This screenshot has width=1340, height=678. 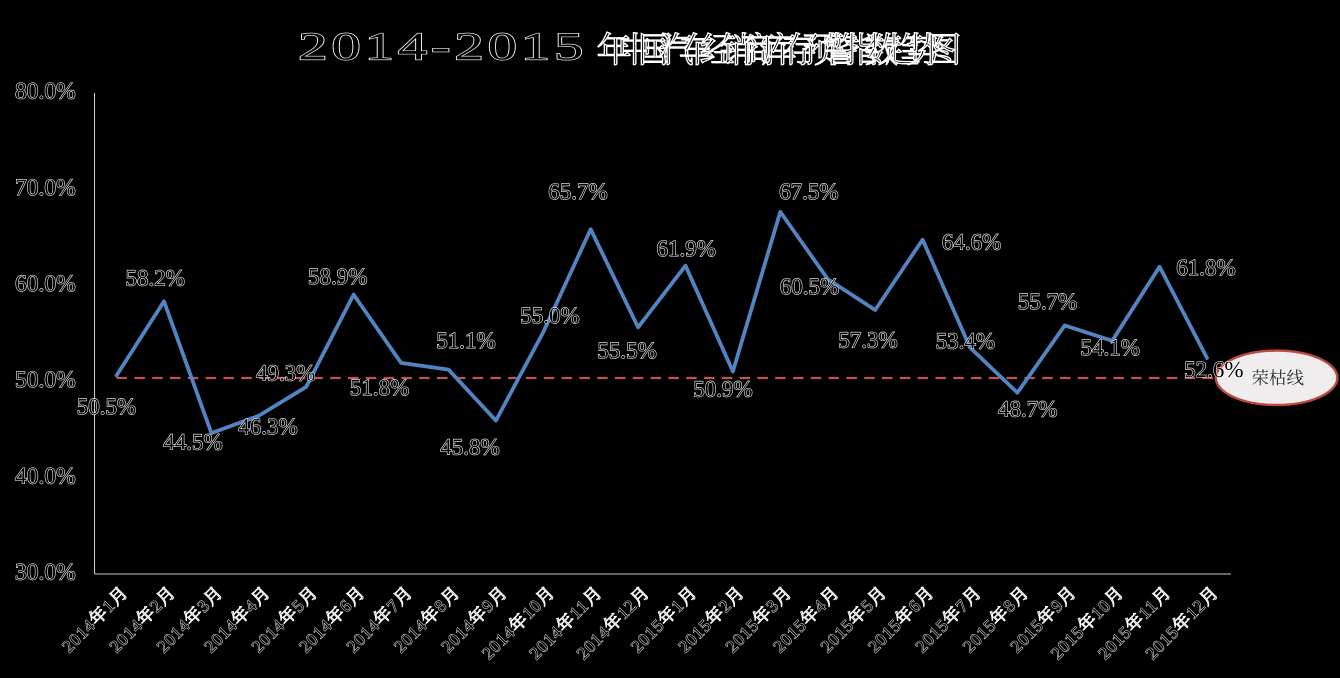 What do you see at coordinates (808, 191) in the screenshot?
I see `svg-text: 67.5%` at bounding box center [808, 191].